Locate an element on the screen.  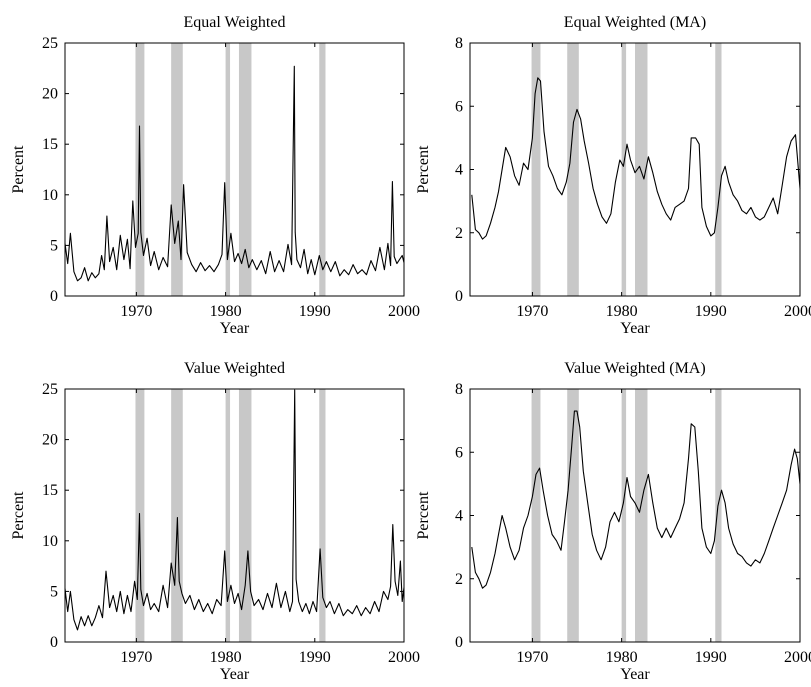
chart-title: Equal Weighted (MA) is located at coordinates (635, 22).